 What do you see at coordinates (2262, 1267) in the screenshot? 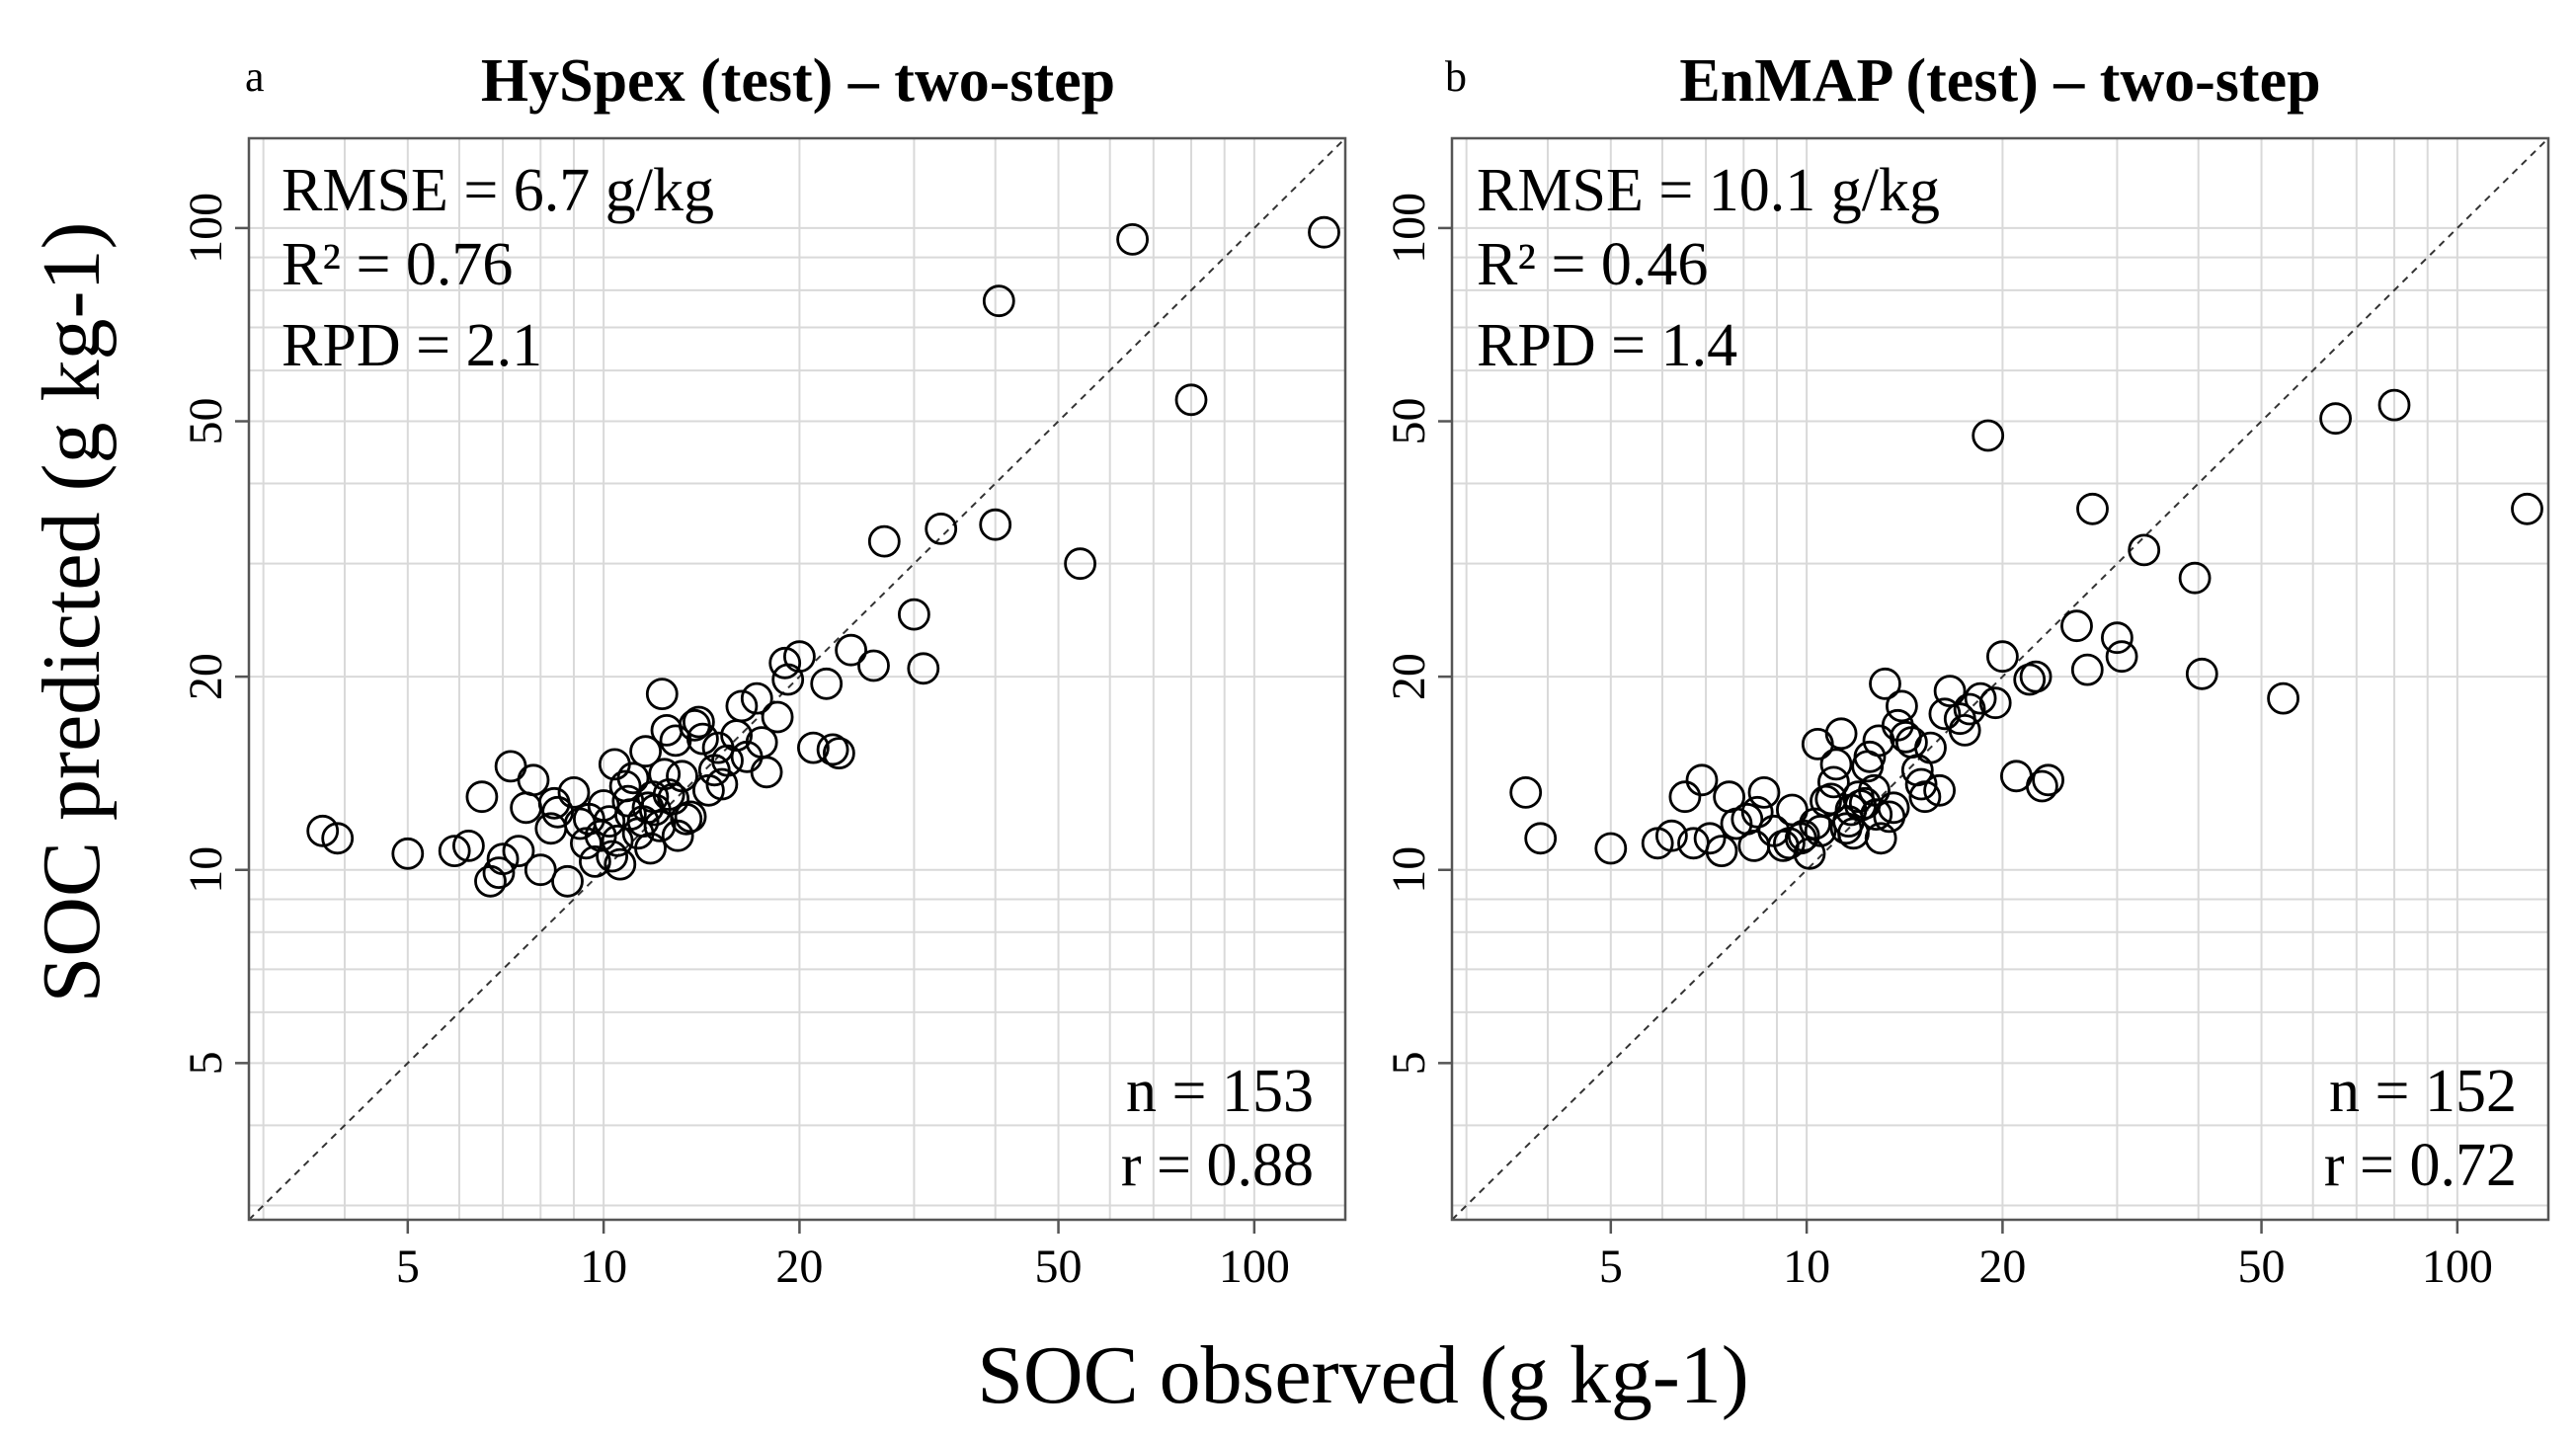
I see `panel-b-x-tick-label: 50` at bounding box center [2262, 1267].